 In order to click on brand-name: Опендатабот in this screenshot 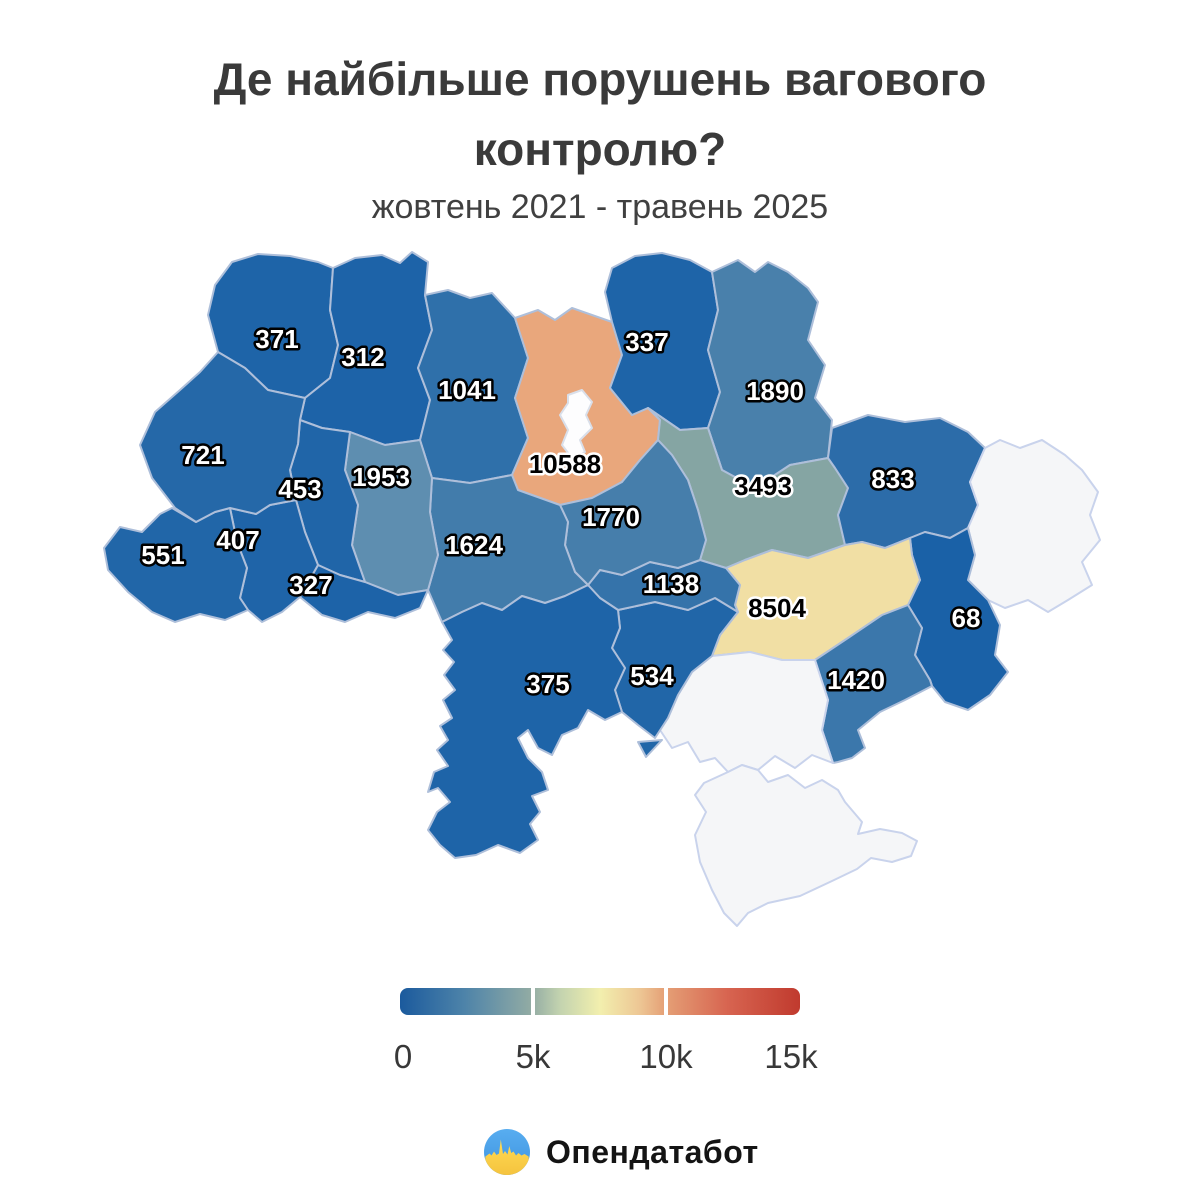, I will do `click(652, 1151)`.